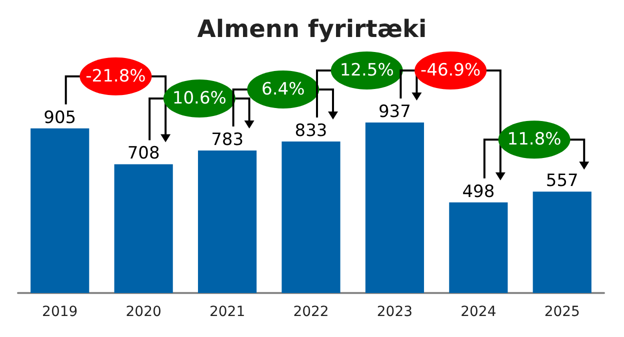 The image size is (624, 337). Describe the element at coordinates (311, 130) in the screenshot. I see `data-label: 833` at that location.